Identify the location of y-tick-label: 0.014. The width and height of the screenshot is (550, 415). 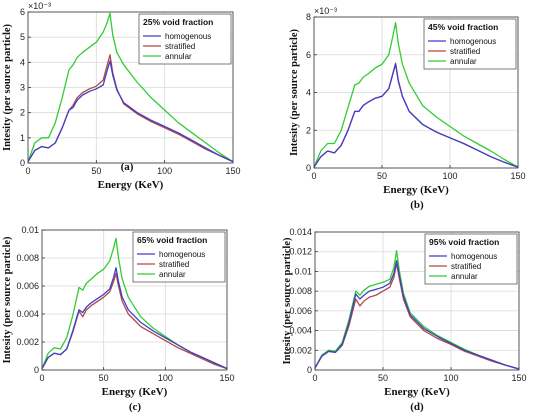
(300, 232).